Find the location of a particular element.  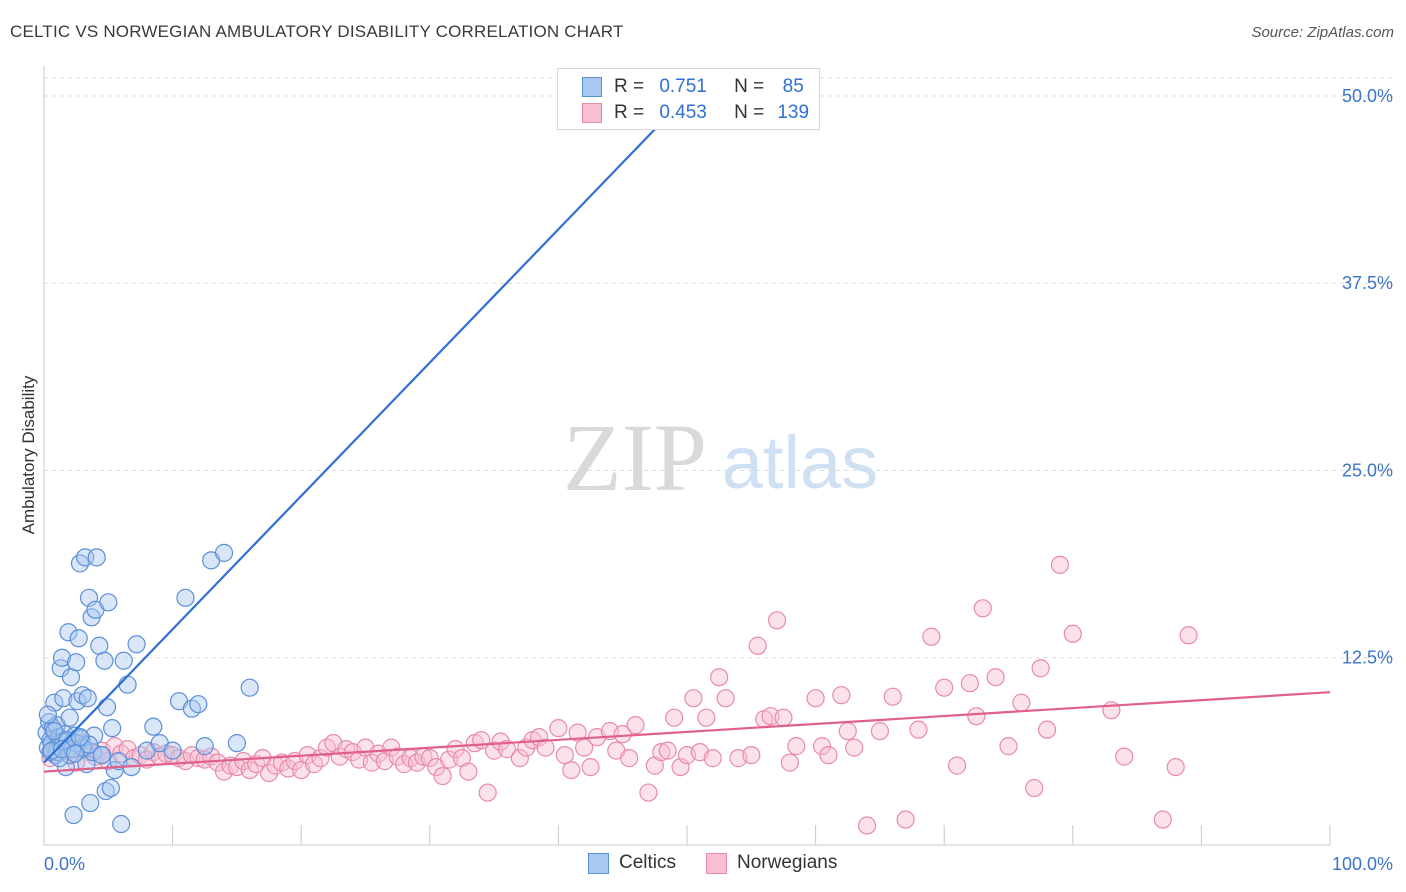

norwegian-trend-line is located at coordinates (687, 732).